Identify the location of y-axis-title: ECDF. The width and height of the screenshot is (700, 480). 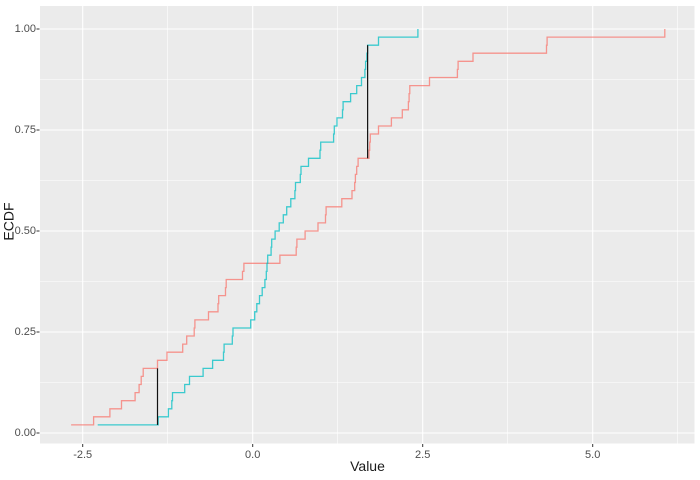
(8, 221).